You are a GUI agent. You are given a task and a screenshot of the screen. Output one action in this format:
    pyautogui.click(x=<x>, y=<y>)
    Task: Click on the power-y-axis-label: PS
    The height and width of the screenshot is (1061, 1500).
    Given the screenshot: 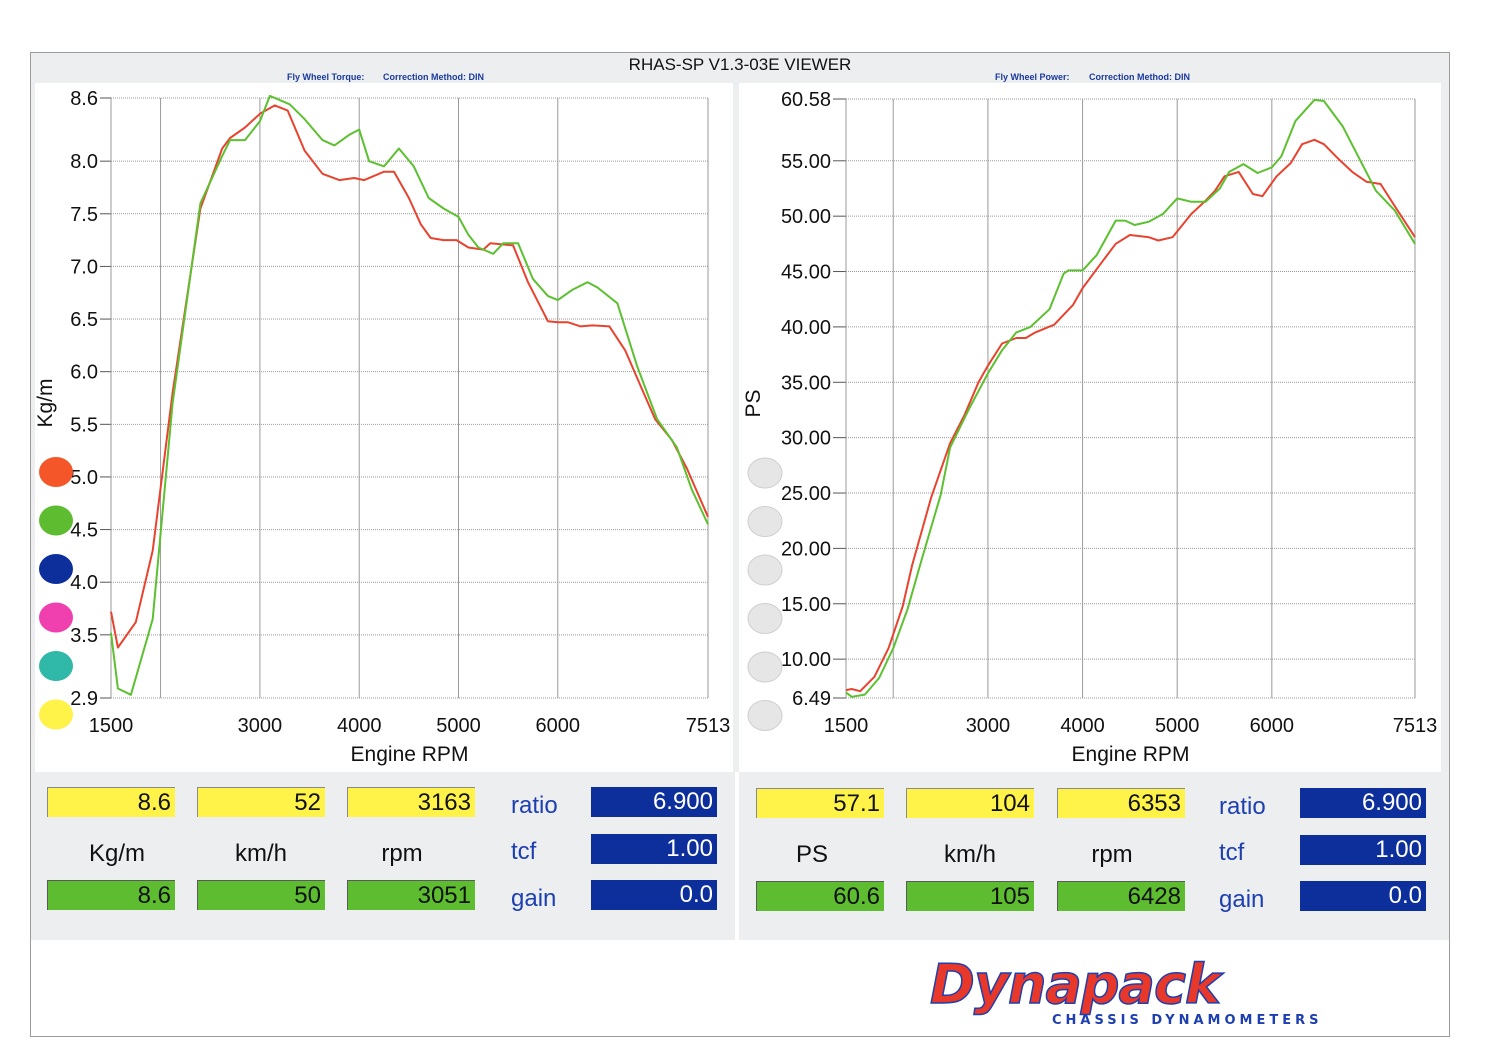 What is the action you would take?
    pyautogui.click(x=753, y=403)
    